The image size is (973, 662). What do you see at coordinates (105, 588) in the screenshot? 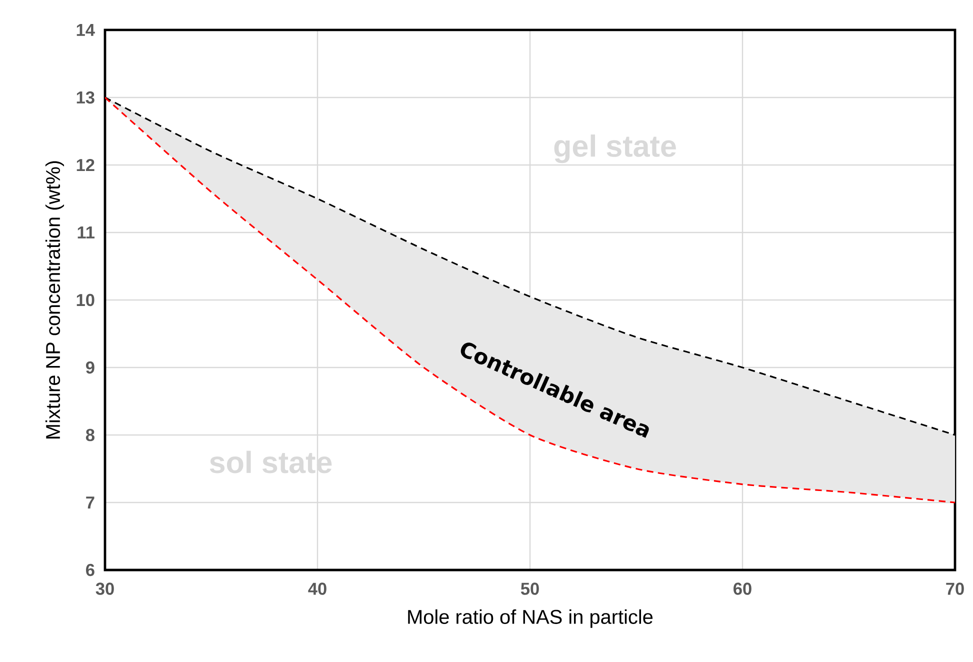
I see `x-tick-label: 30` at bounding box center [105, 588].